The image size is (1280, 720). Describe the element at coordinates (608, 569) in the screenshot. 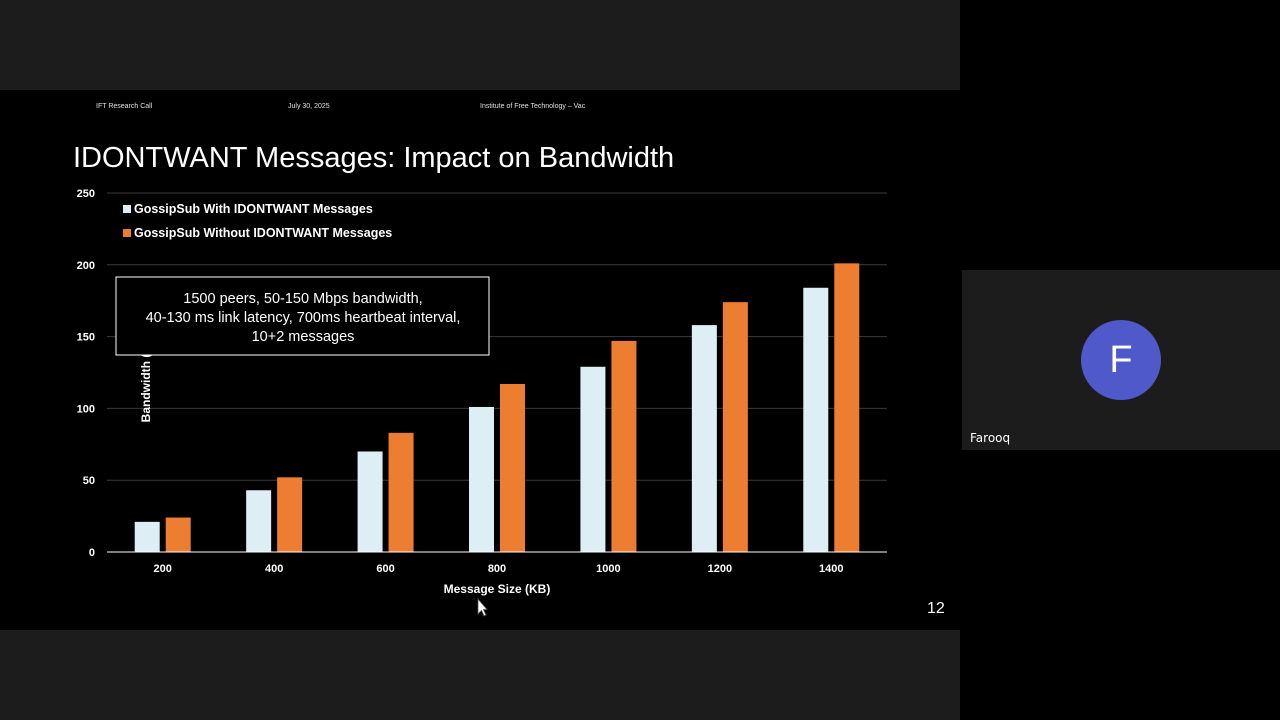

I see `x-tick-label: 1000` at that location.